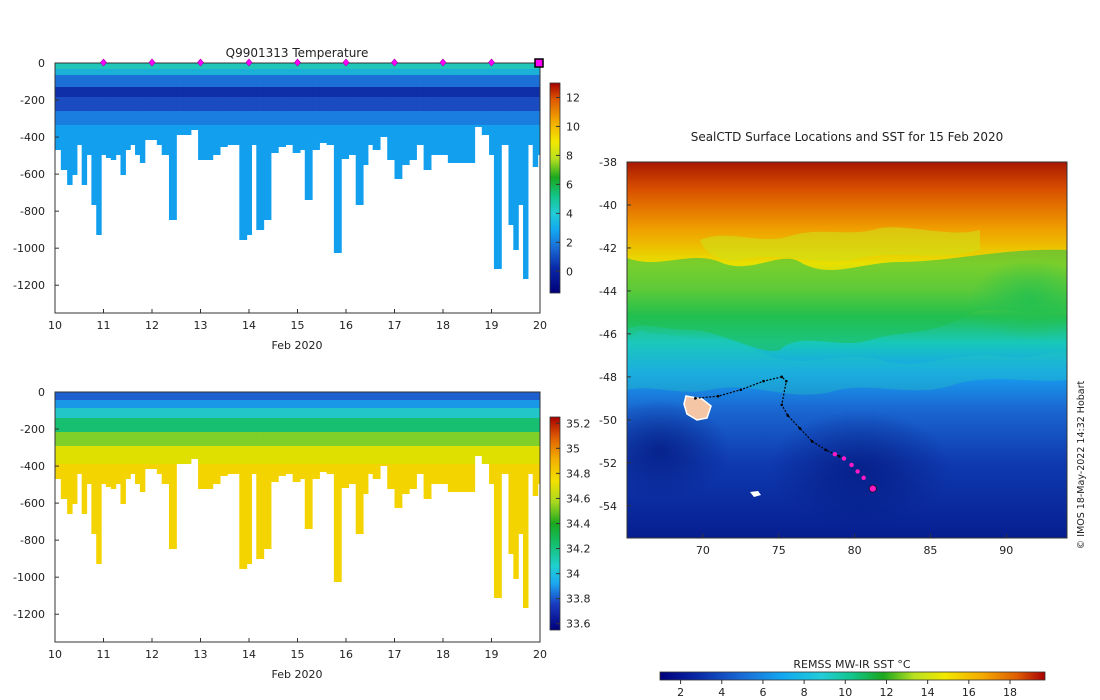 This screenshot has width=1100, height=700. What do you see at coordinates (104, 325) in the screenshot?
I see `temperature-x-tick-label: 11` at bounding box center [104, 325].